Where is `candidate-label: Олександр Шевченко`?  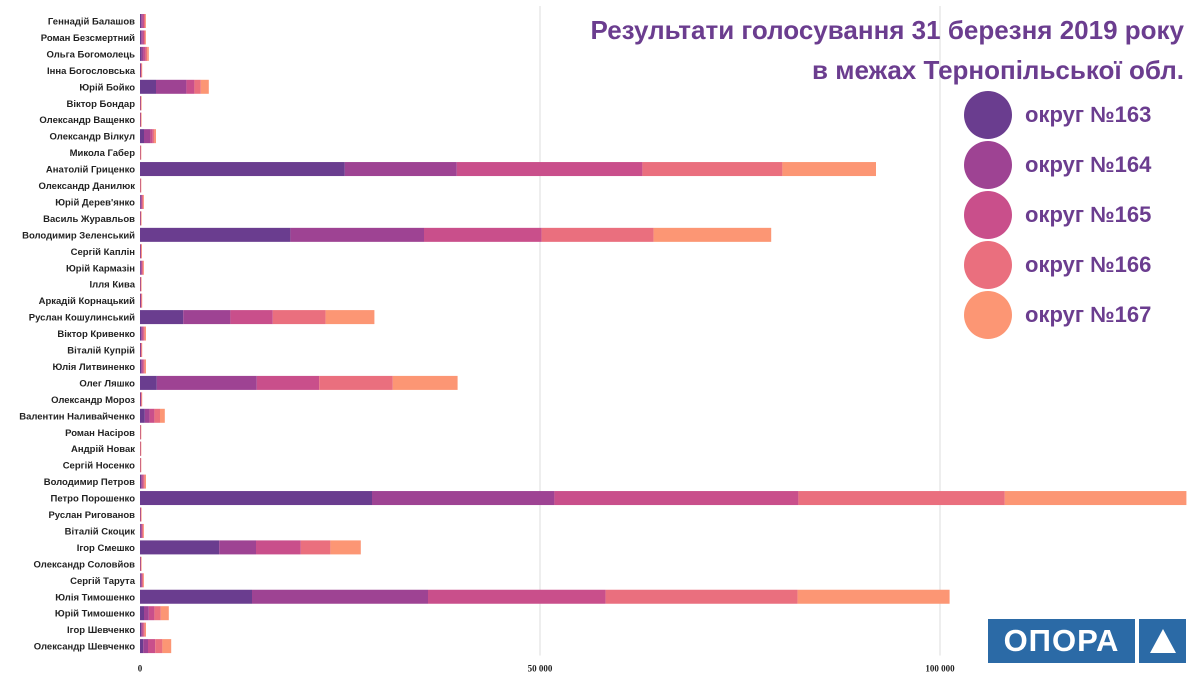
candidate-label: Олександр Шевченко is located at coordinates (84, 647).